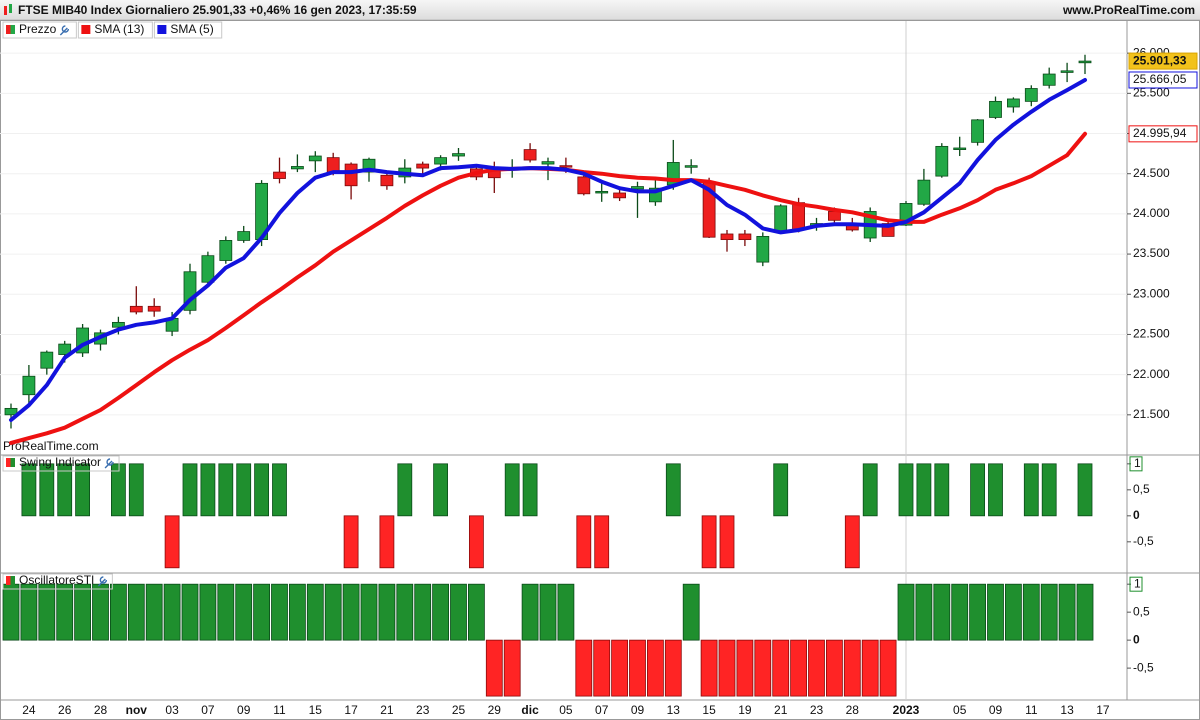 This screenshot has height=720, width=1200. What do you see at coordinates (1151, 173) in the screenshot?
I see `y-tick-label: 24.500` at bounding box center [1151, 173].